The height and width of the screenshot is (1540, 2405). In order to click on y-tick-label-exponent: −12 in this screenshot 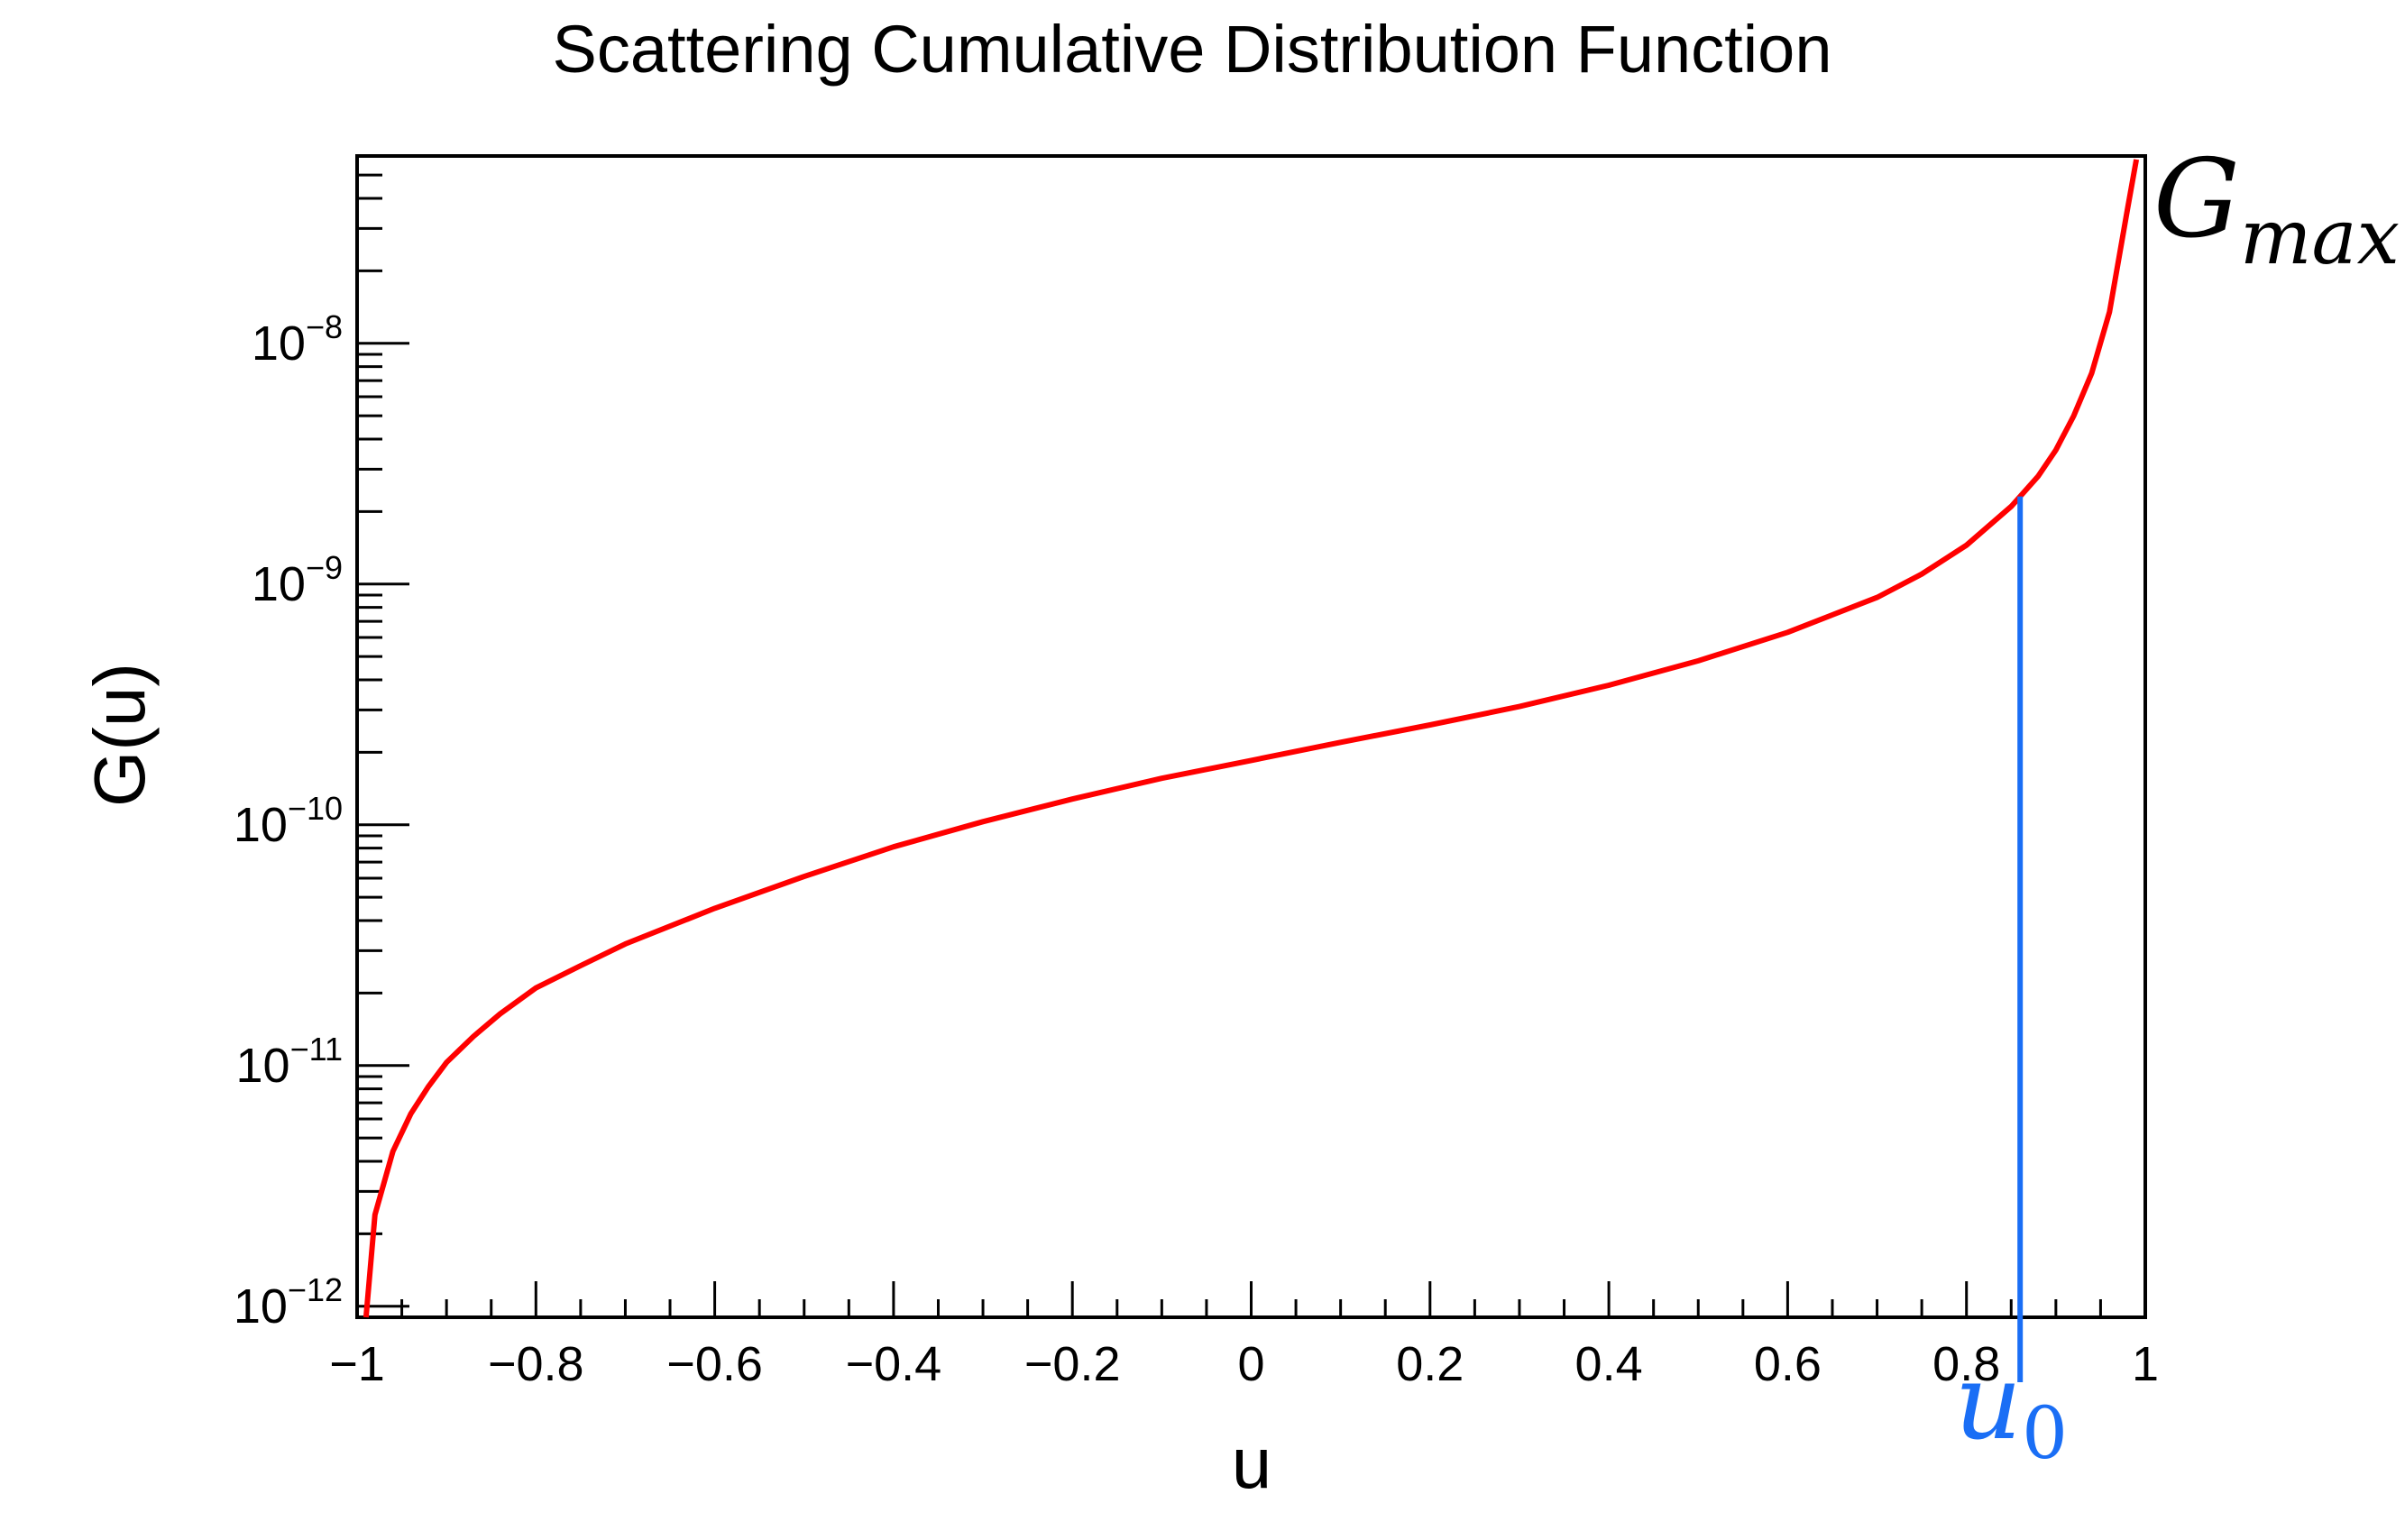, I will do `click(315, 1289)`.